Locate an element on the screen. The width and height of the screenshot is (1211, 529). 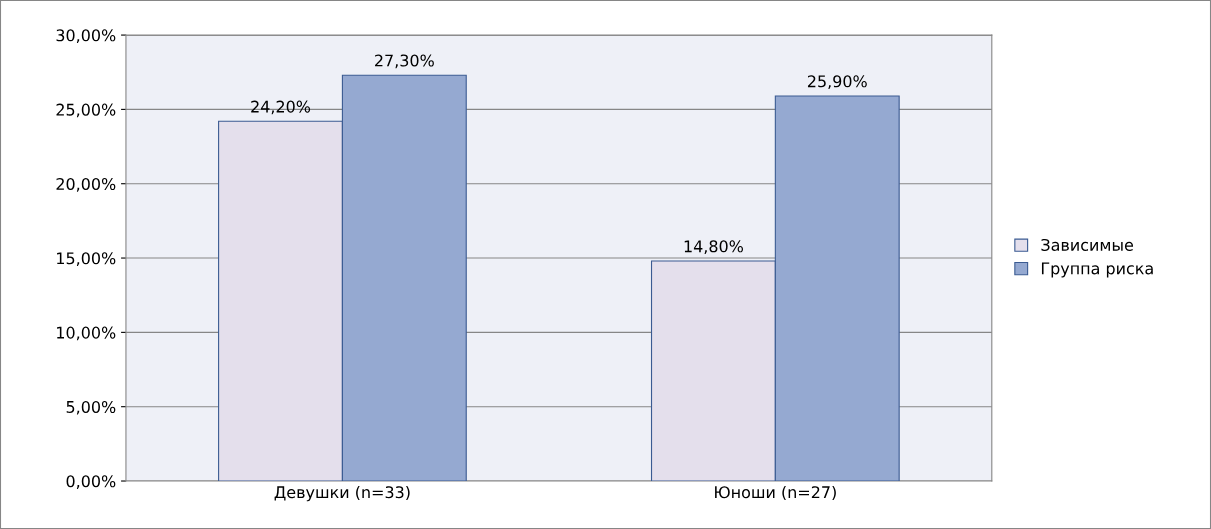
x-tick-label: Девушки (n=33) is located at coordinates (342, 493).